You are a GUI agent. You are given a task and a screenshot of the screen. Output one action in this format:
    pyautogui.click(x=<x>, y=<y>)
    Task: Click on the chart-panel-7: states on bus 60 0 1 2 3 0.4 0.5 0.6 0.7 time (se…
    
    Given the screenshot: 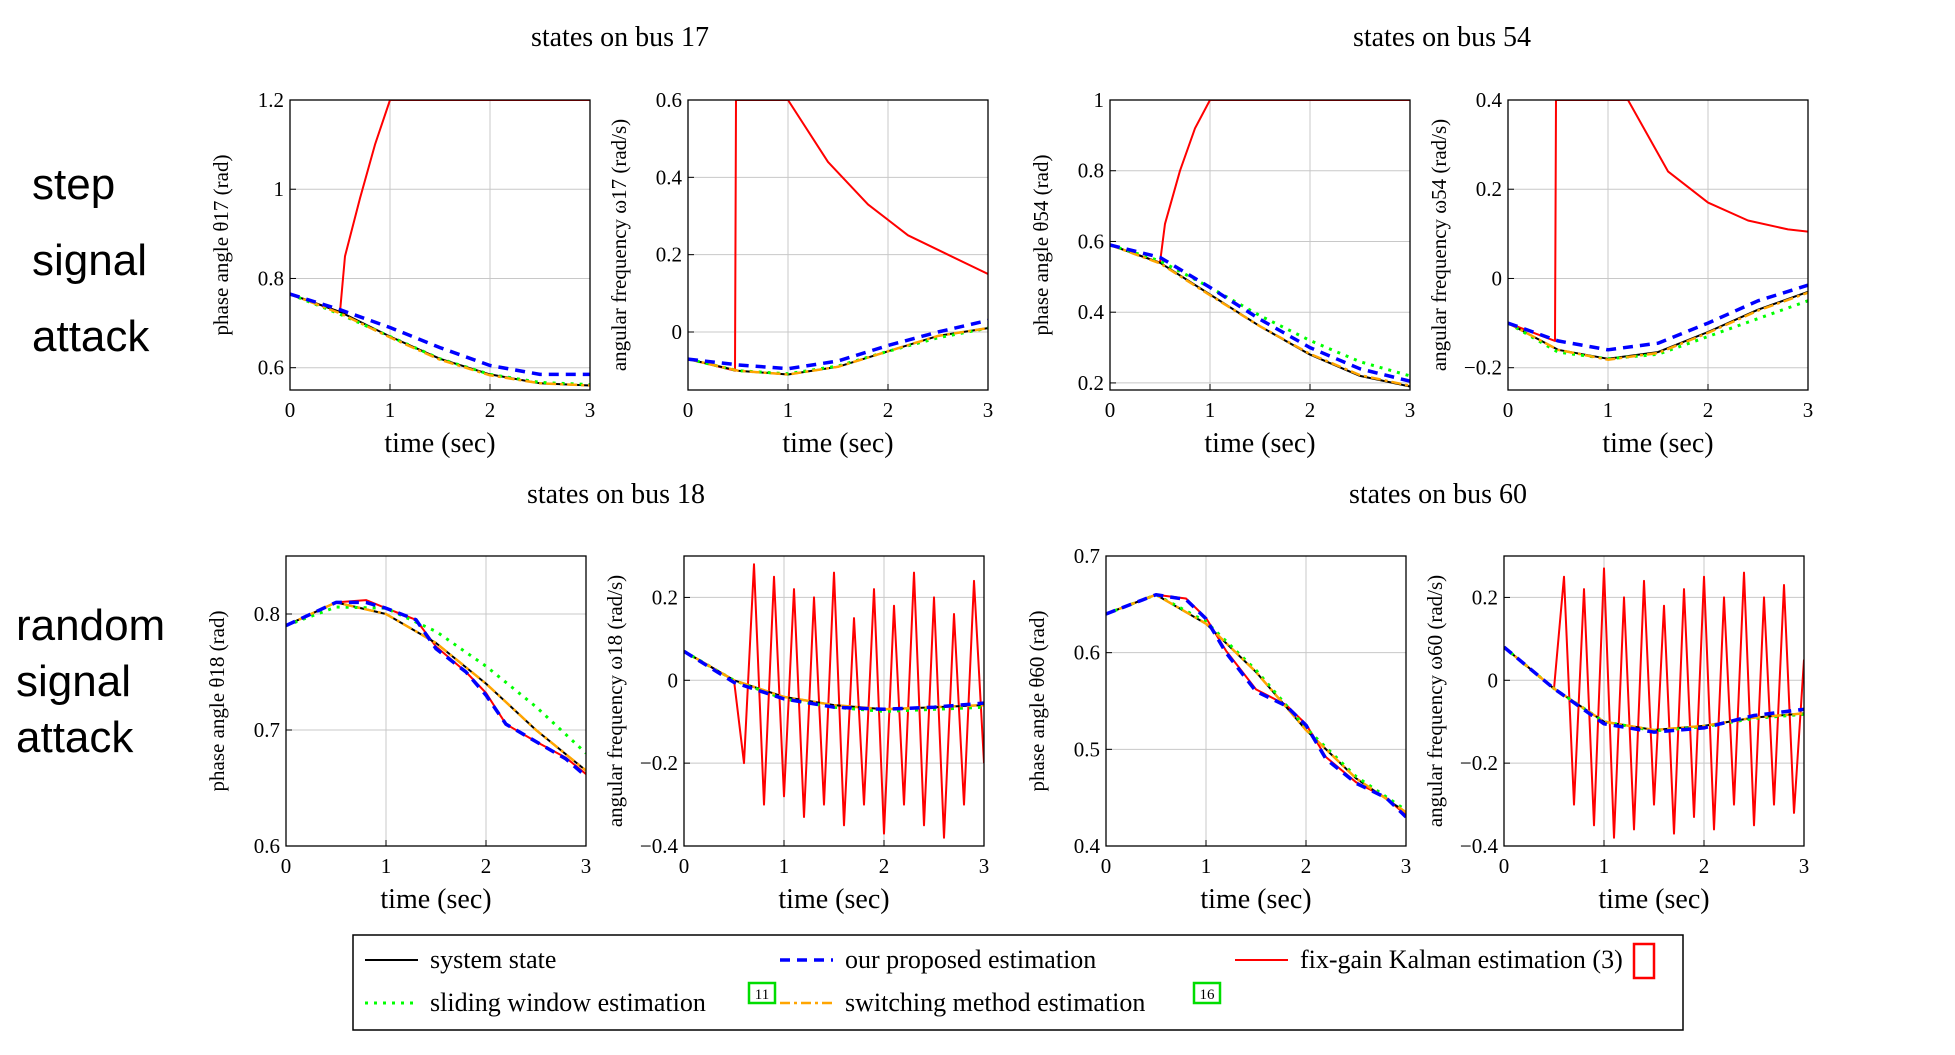 What is the action you would take?
    pyautogui.click(x=1276, y=697)
    